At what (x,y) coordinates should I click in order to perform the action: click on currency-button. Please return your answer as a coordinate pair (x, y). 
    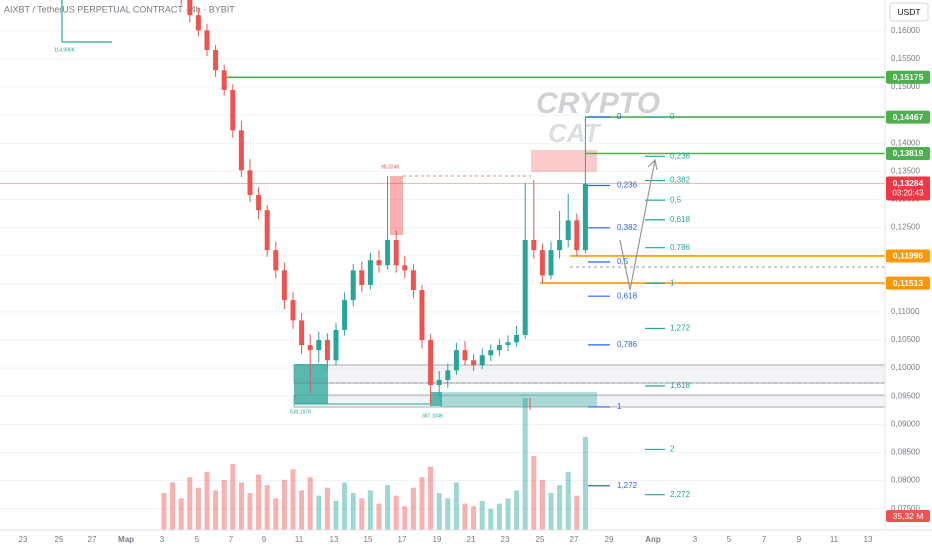
    Looking at the image, I should click on (909, 12).